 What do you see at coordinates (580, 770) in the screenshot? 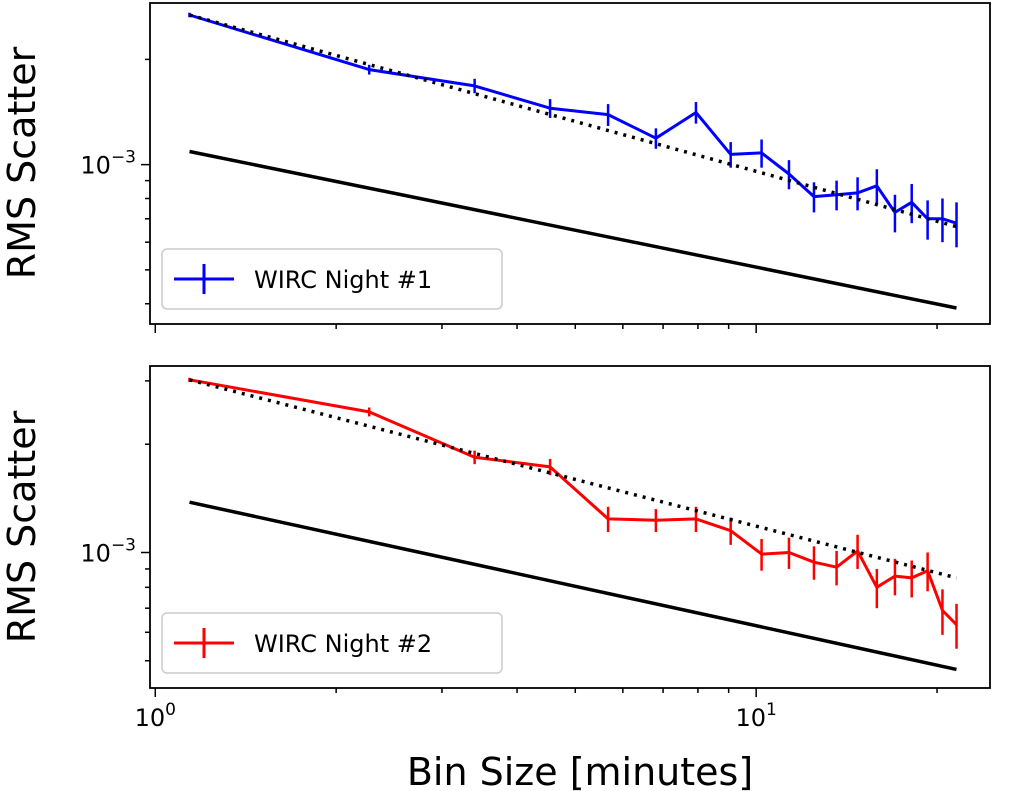
I see `x-axis-label: Bin Size [minutes]` at bounding box center [580, 770].